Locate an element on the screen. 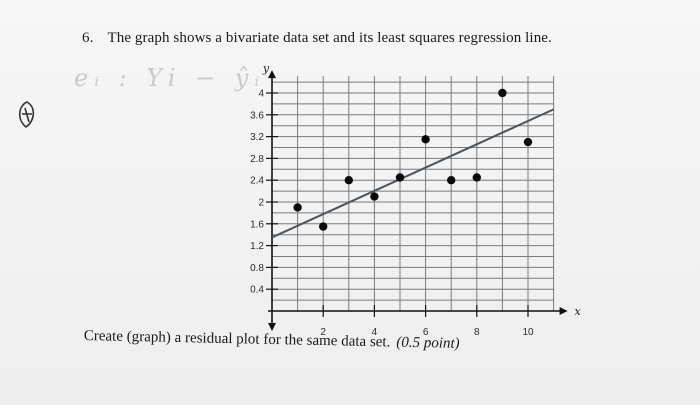 The height and width of the screenshot is (405, 700). y-tick-label: 1.6 is located at coordinates (257, 224).